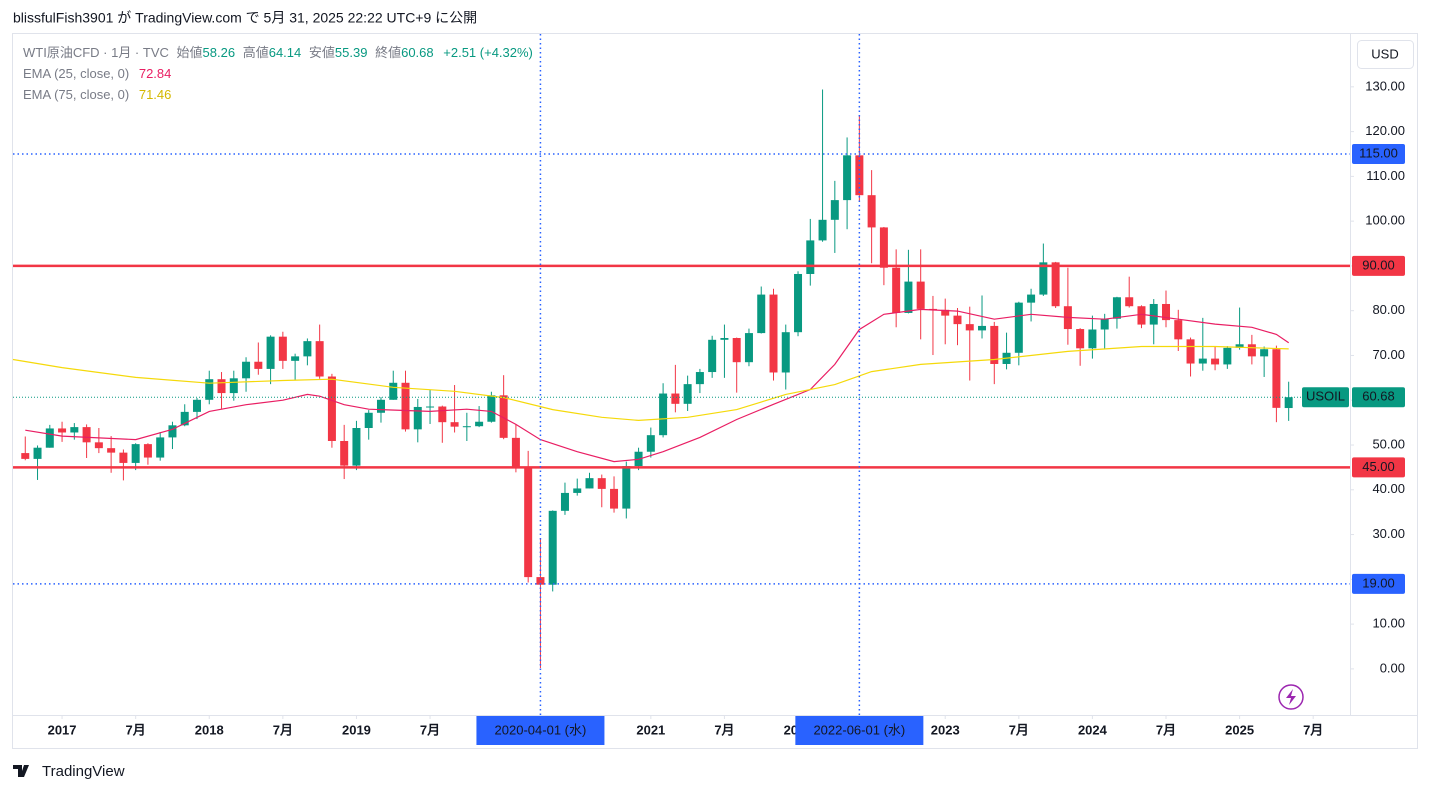  Describe the element at coordinates (650, 383) in the screenshot. I see `ema-line` at that location.